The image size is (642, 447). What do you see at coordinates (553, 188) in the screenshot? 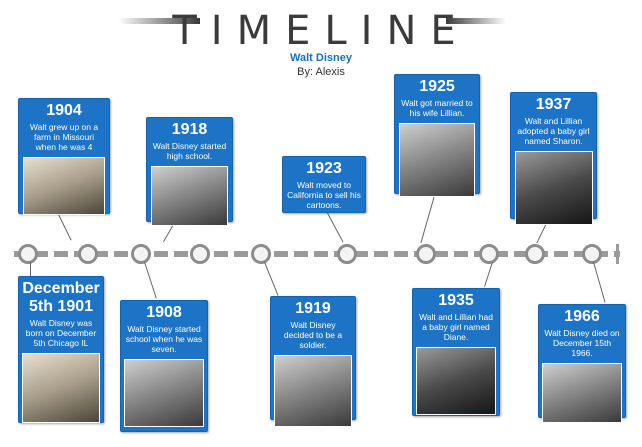
I see `family-photo` at bounding box center [553, 188].